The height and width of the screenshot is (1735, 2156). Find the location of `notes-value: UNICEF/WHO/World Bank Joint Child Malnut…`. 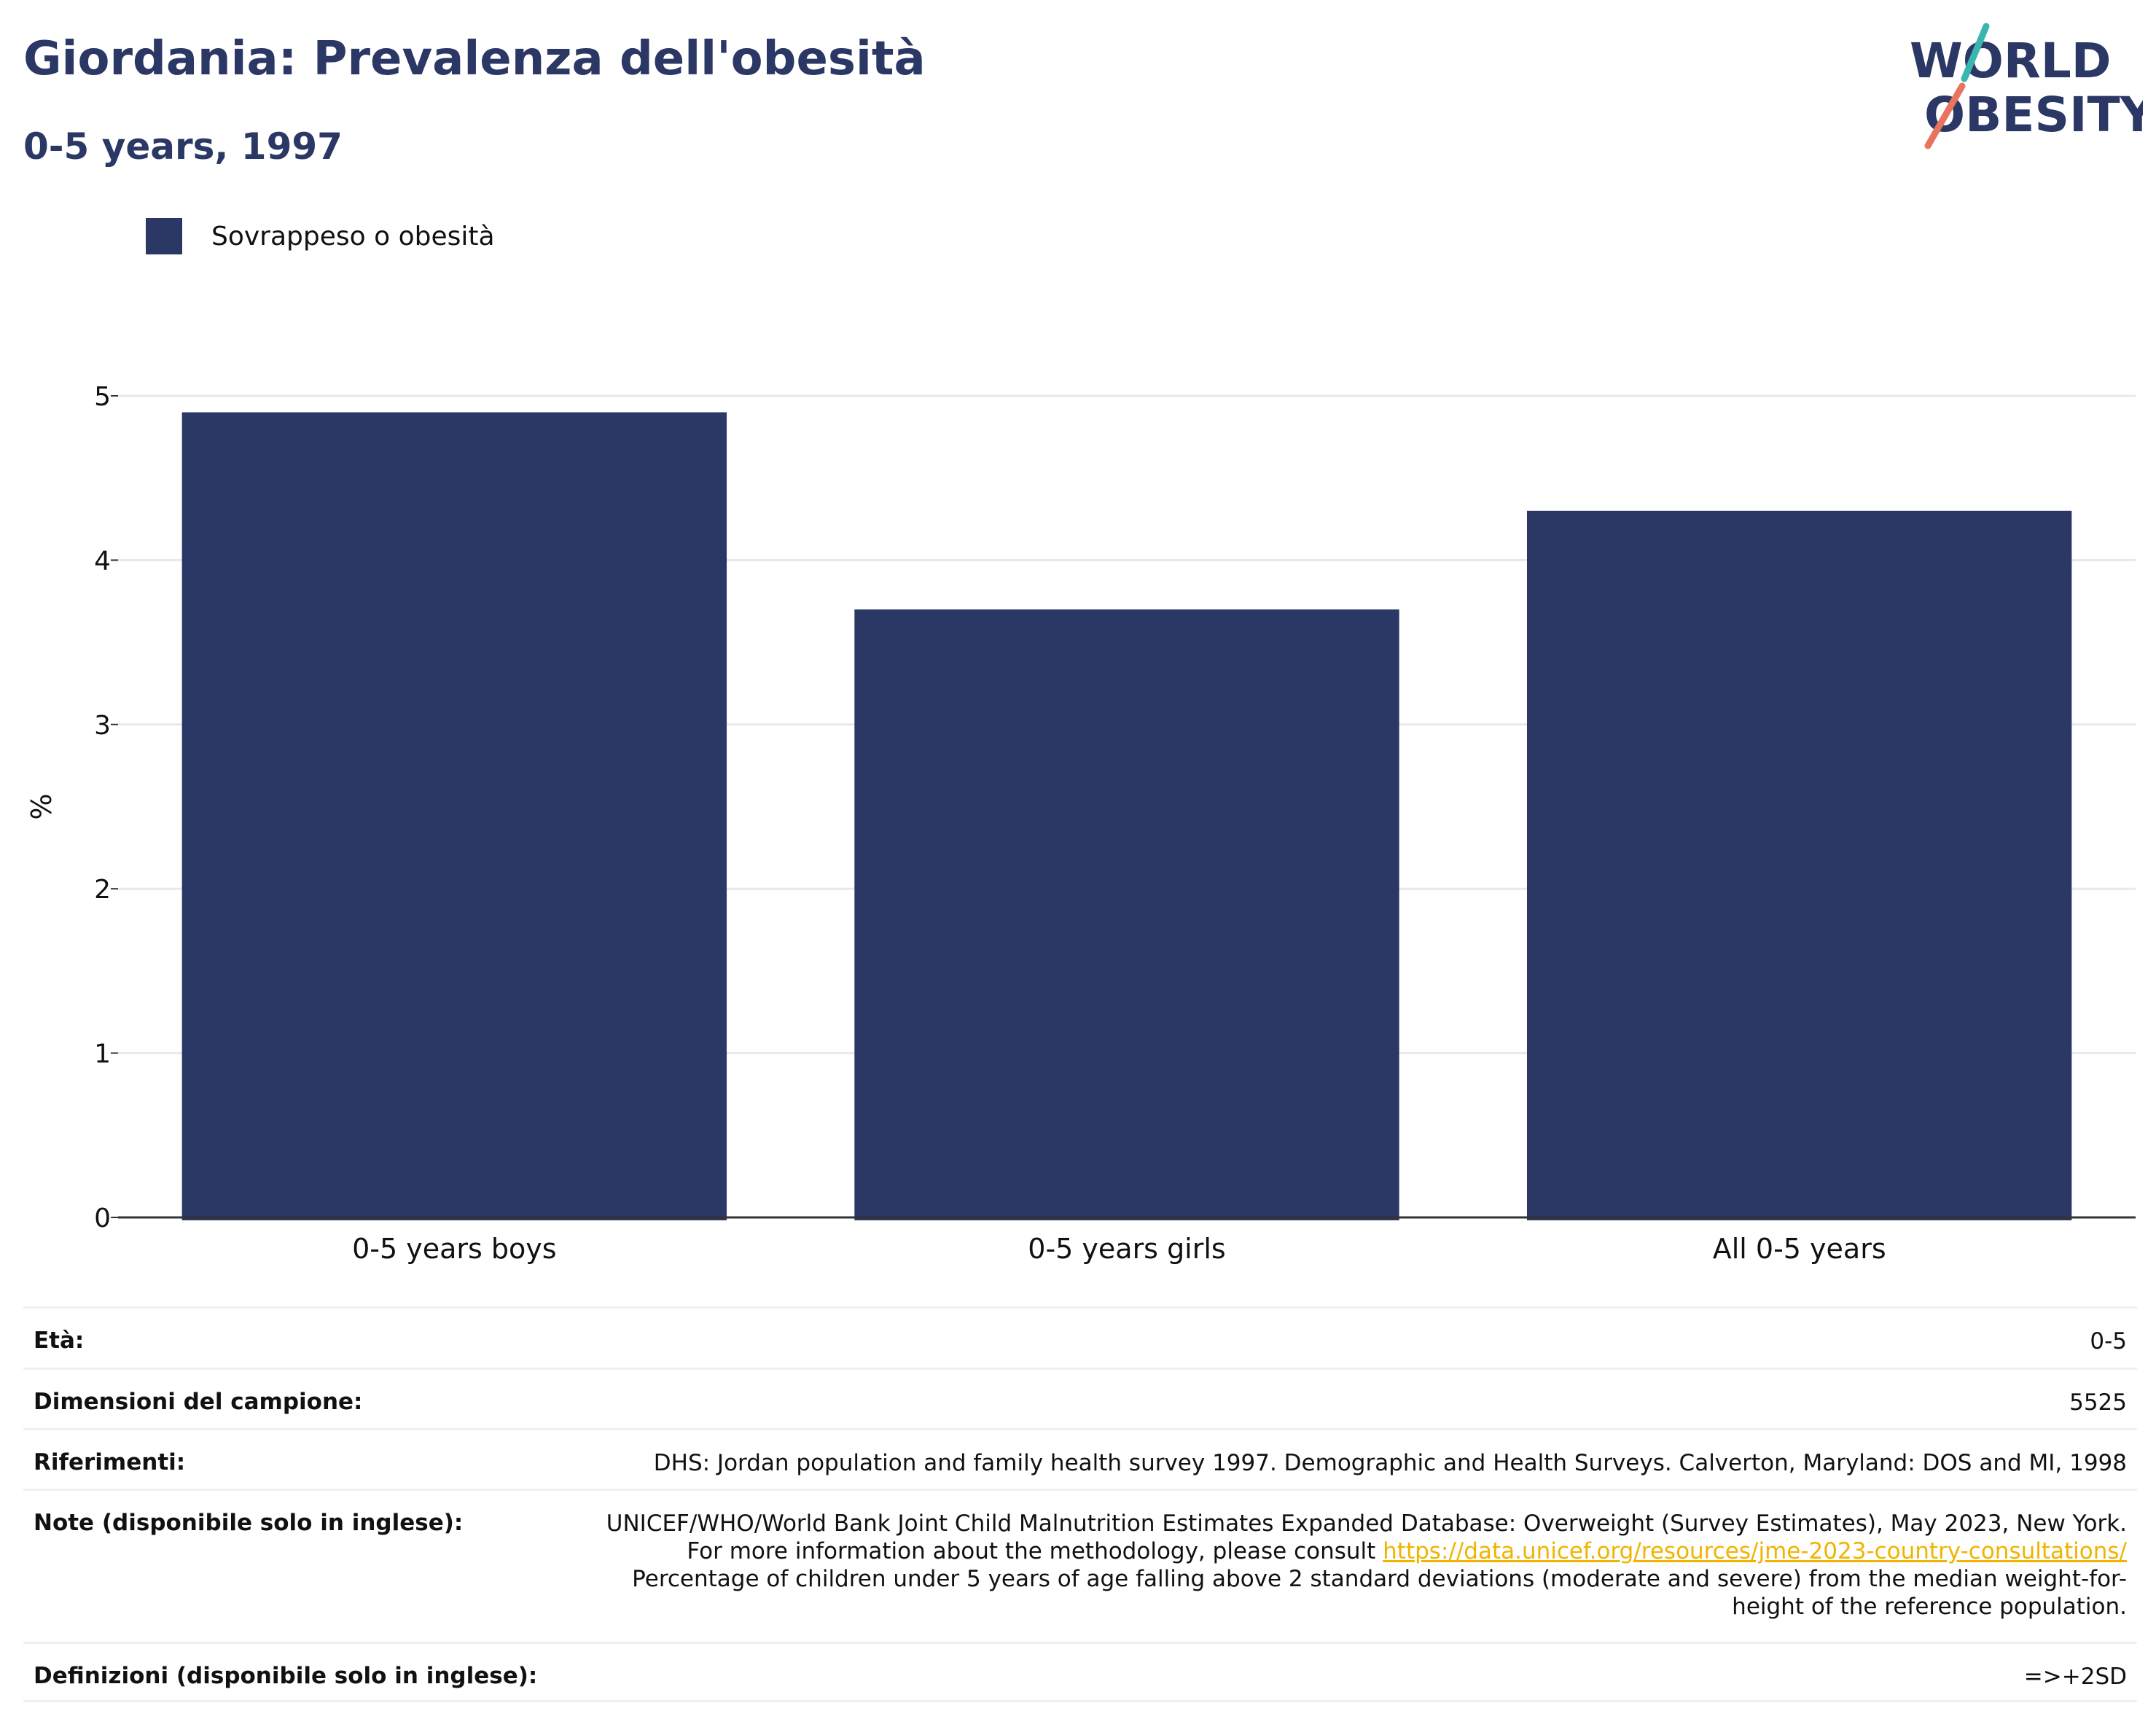

notes-value: UNICEF/WHO/World Bank Joint Child Malnut… is located at coordinates (1358, 1565).